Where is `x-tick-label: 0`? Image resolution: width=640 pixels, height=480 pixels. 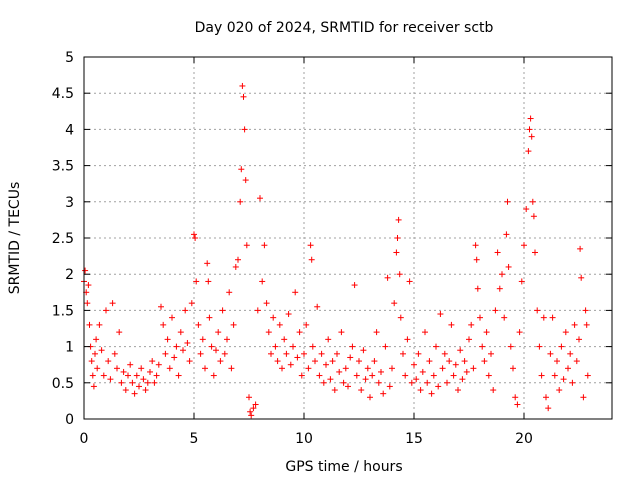 x-tick-label: 0 is located at coordinates (84, 439).